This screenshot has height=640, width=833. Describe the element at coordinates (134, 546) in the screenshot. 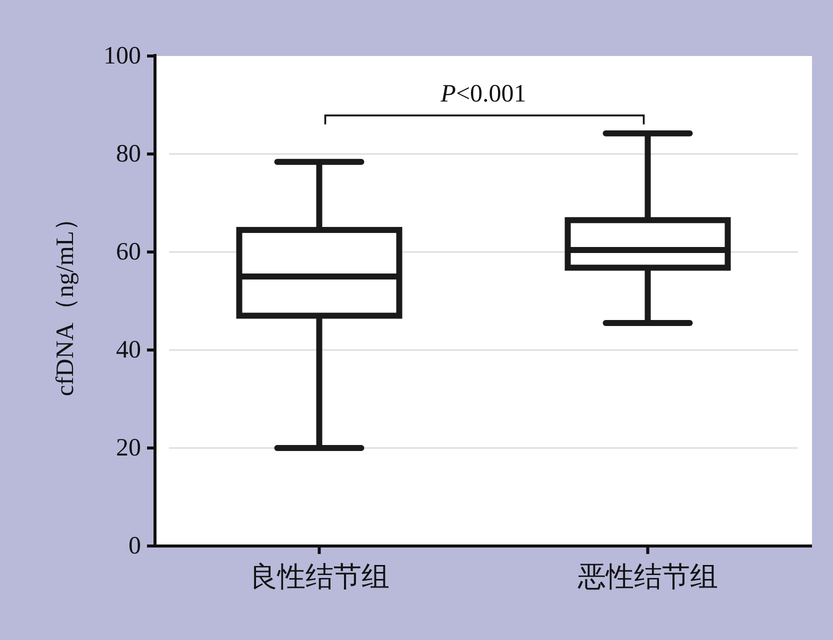

I see `y-tick-label: 0` at that location.